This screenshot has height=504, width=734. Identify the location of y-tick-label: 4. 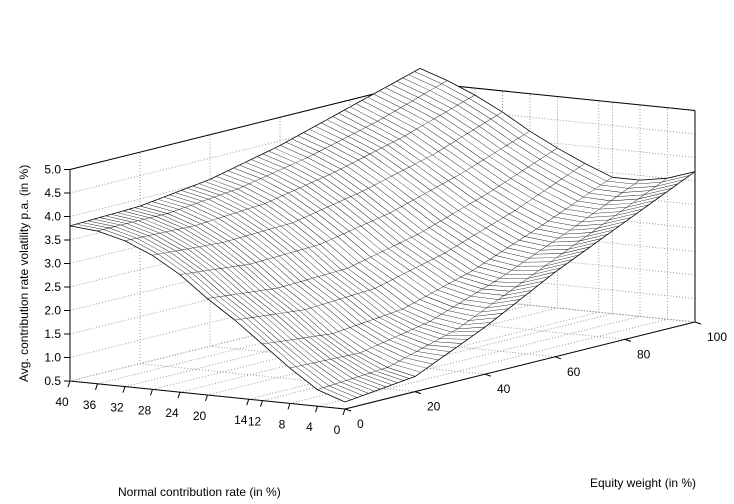
(309, 427).